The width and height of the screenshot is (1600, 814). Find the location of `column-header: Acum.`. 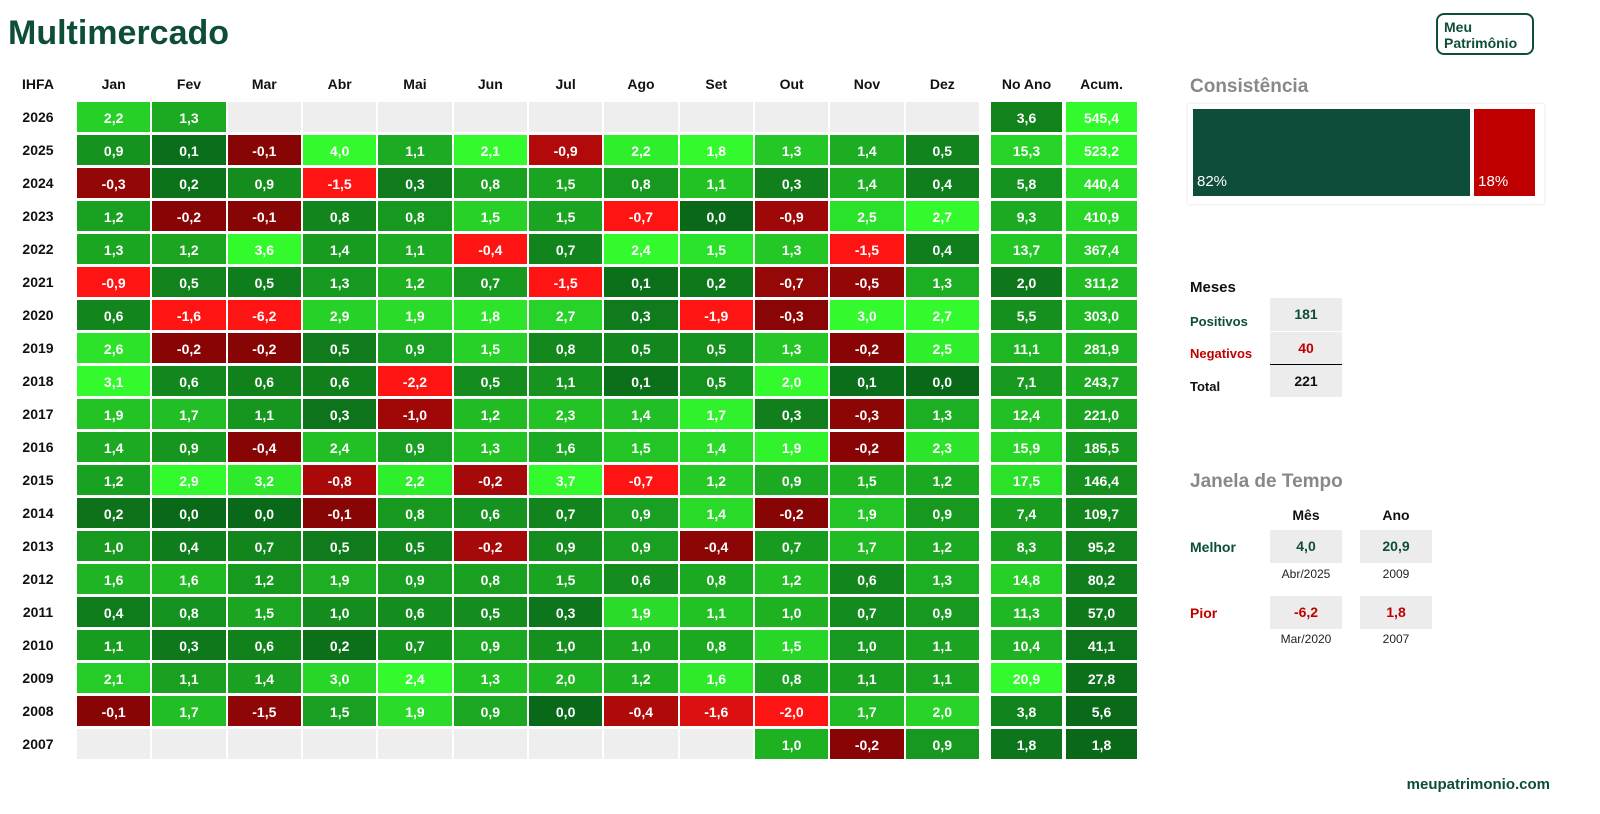

column-header: Acum. is located at coordinates (1101, 84).